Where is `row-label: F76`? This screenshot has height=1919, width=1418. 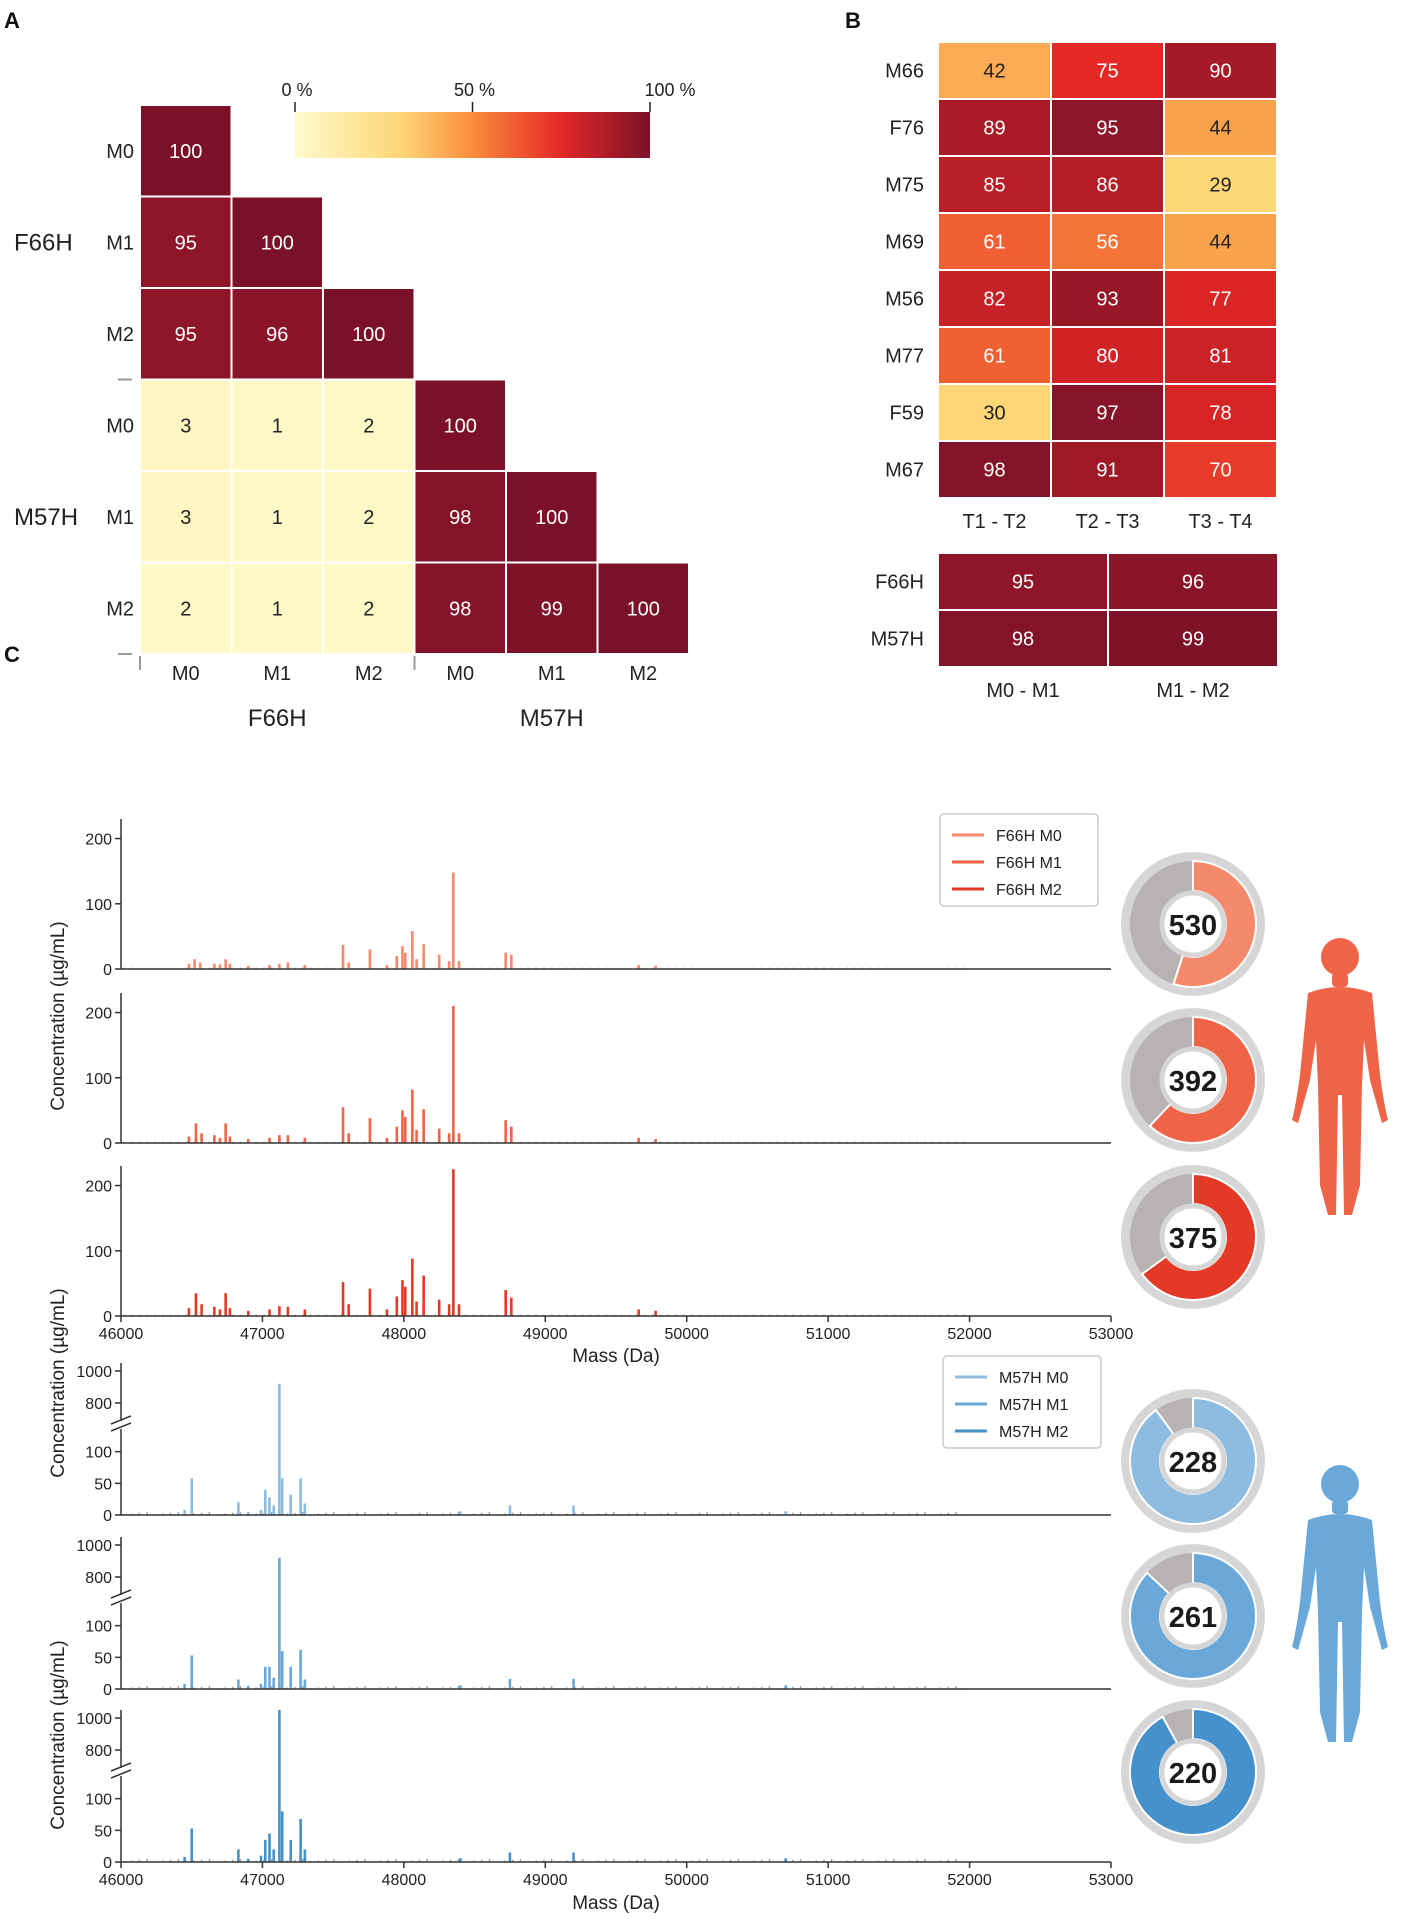
row-label: F76 is located at coordinates (907, 129).